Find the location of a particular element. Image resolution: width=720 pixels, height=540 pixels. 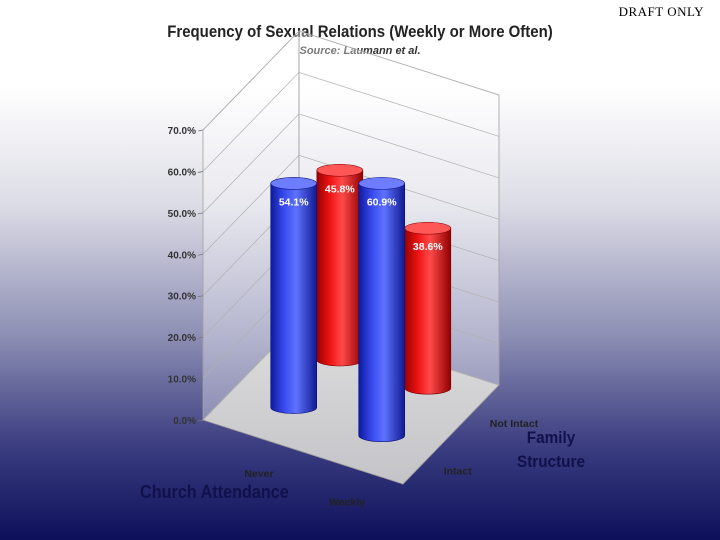

bar-data-label: 45.8% is located at coordinates (340, 189).